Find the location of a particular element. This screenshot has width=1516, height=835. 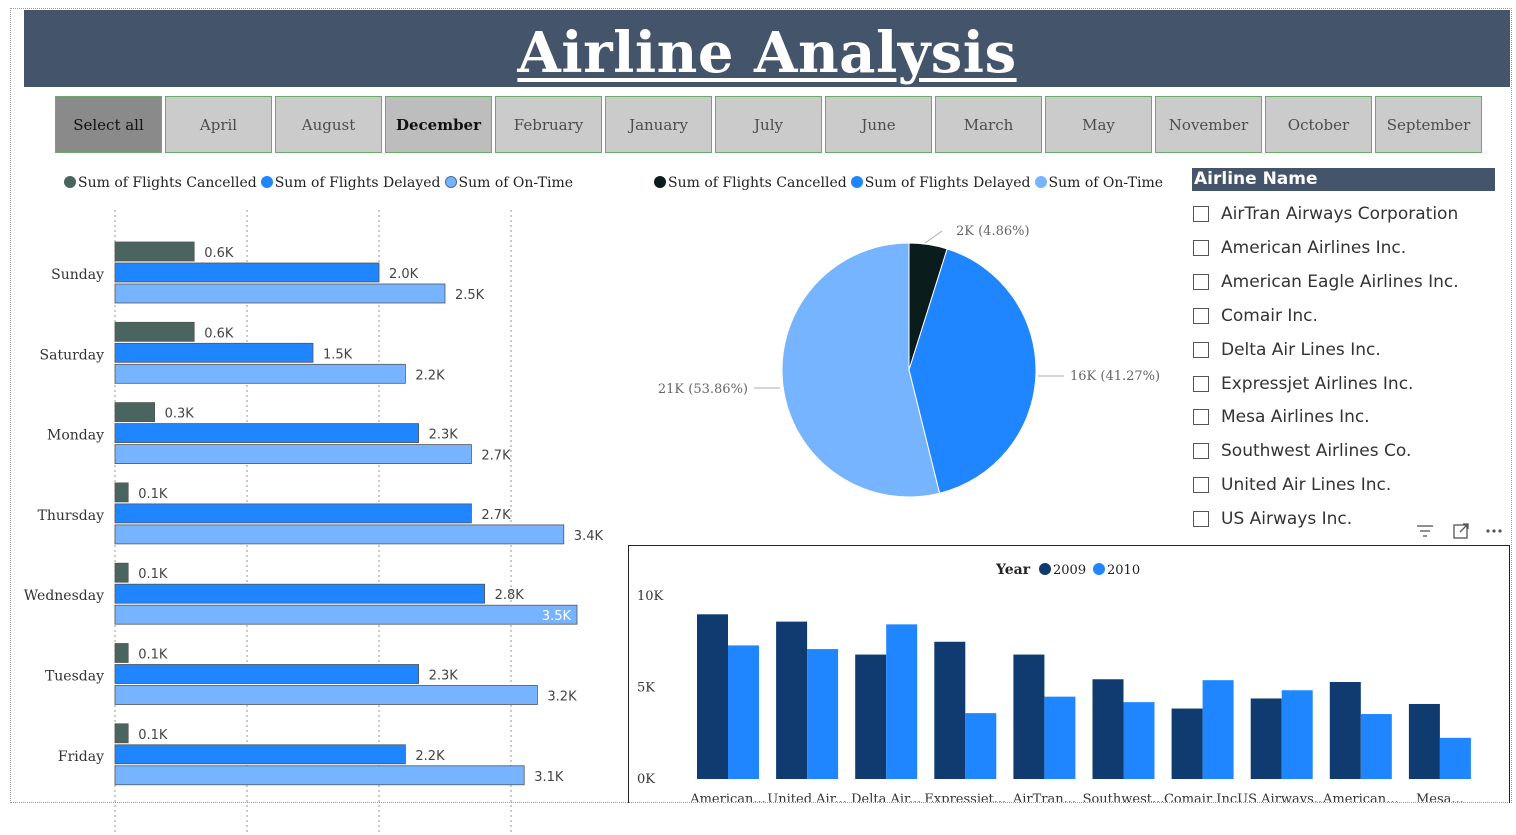

airline-option-label: American Eagle Airlines Inc. is located at coordinates (1340, 281).